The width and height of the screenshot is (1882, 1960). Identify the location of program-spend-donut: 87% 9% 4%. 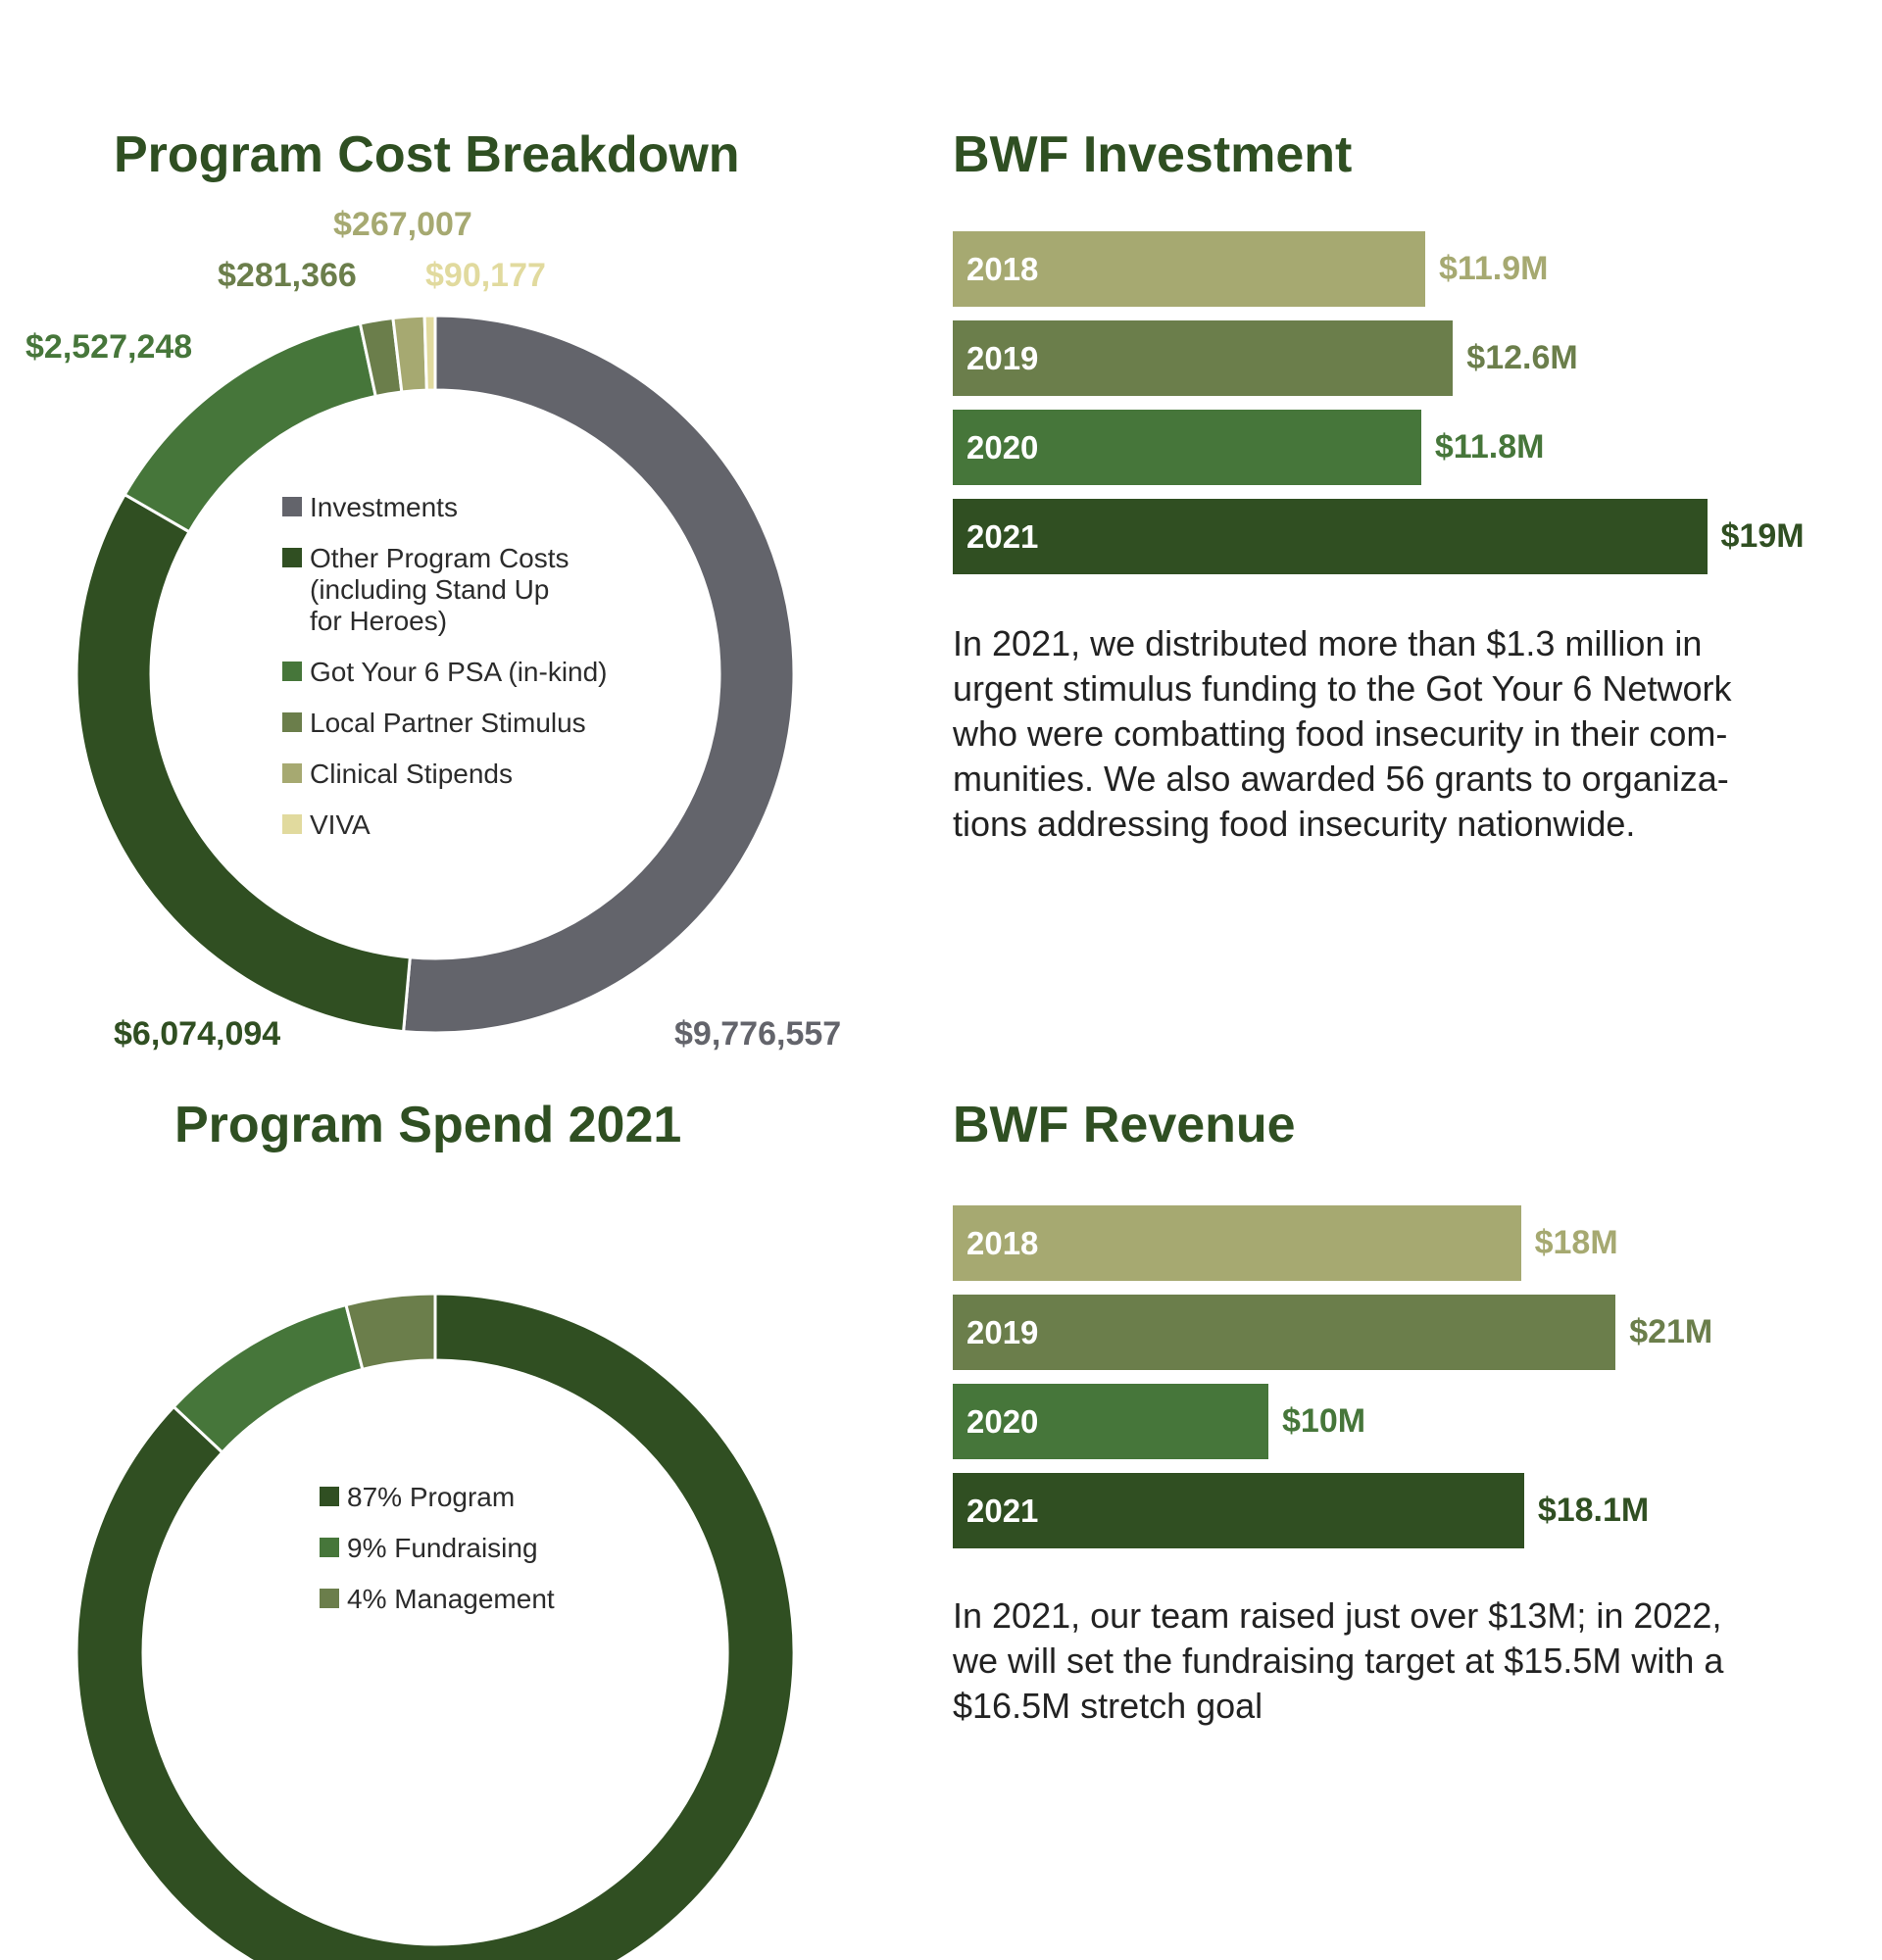
(435, 1587).